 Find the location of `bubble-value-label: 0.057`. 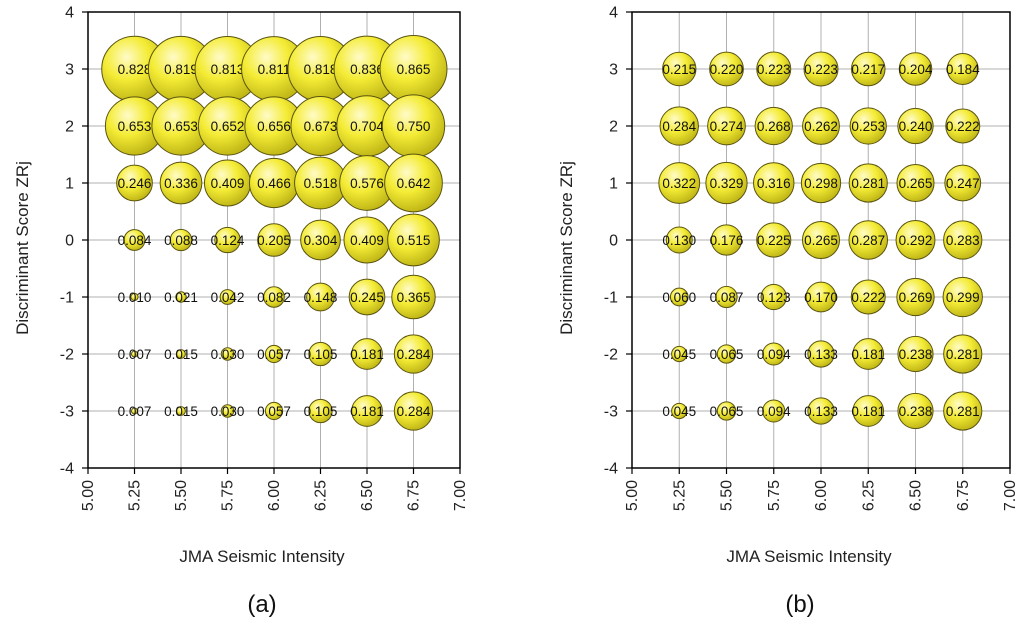

bubble-value-label: 0.057 is located at coordinates (274, 411).